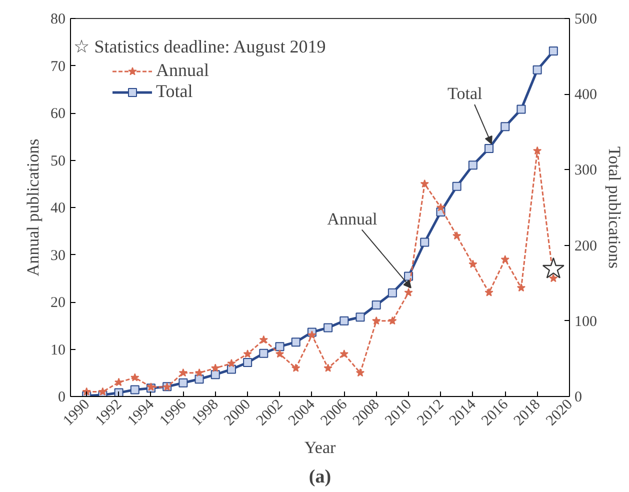 The width and height of the screenshot is (629, 492). What do you see at coordinates (33, 207) in the screenshot?
I see `y-axis-title: Annual publications` at bounding box center [33, 207].